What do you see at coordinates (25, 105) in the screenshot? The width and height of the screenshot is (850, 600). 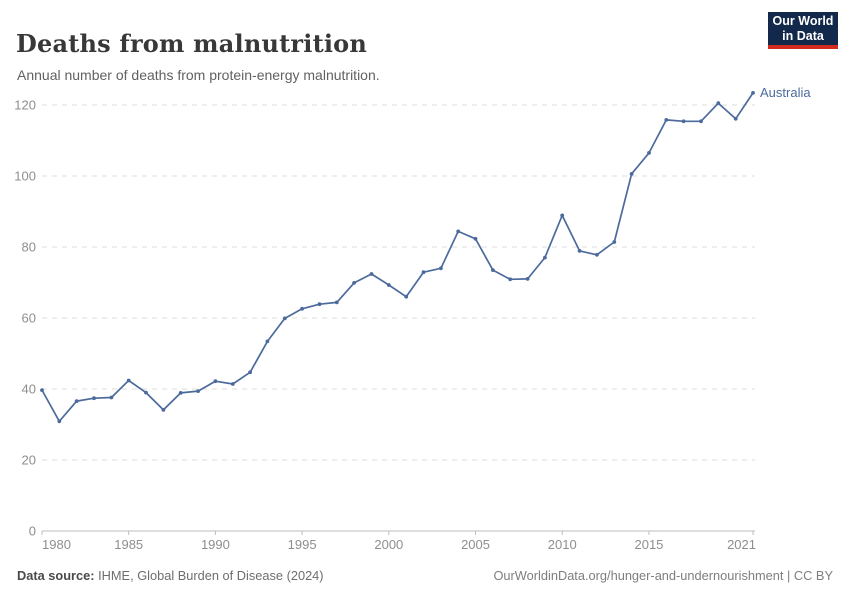 I see `y-tick-label: 120` at bounding box center [25, 105].